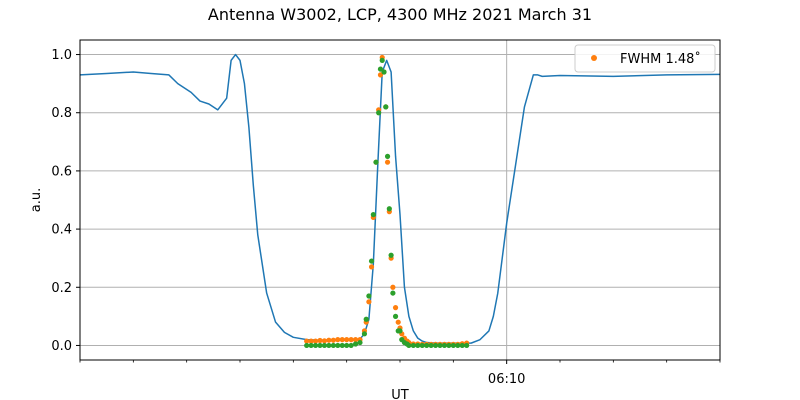  I want to click on legend-box, so click(645, 58).